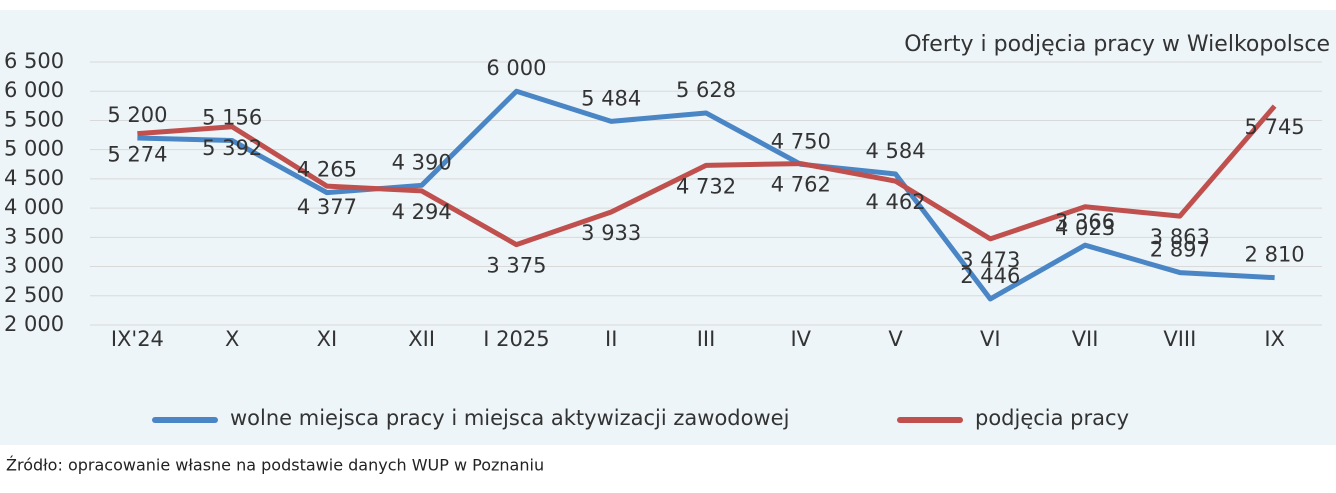  What do you see at coordinates (516, 339) in the screenshot?
I see `x-tick-label: I 2025` at bounding box center [516, 339].